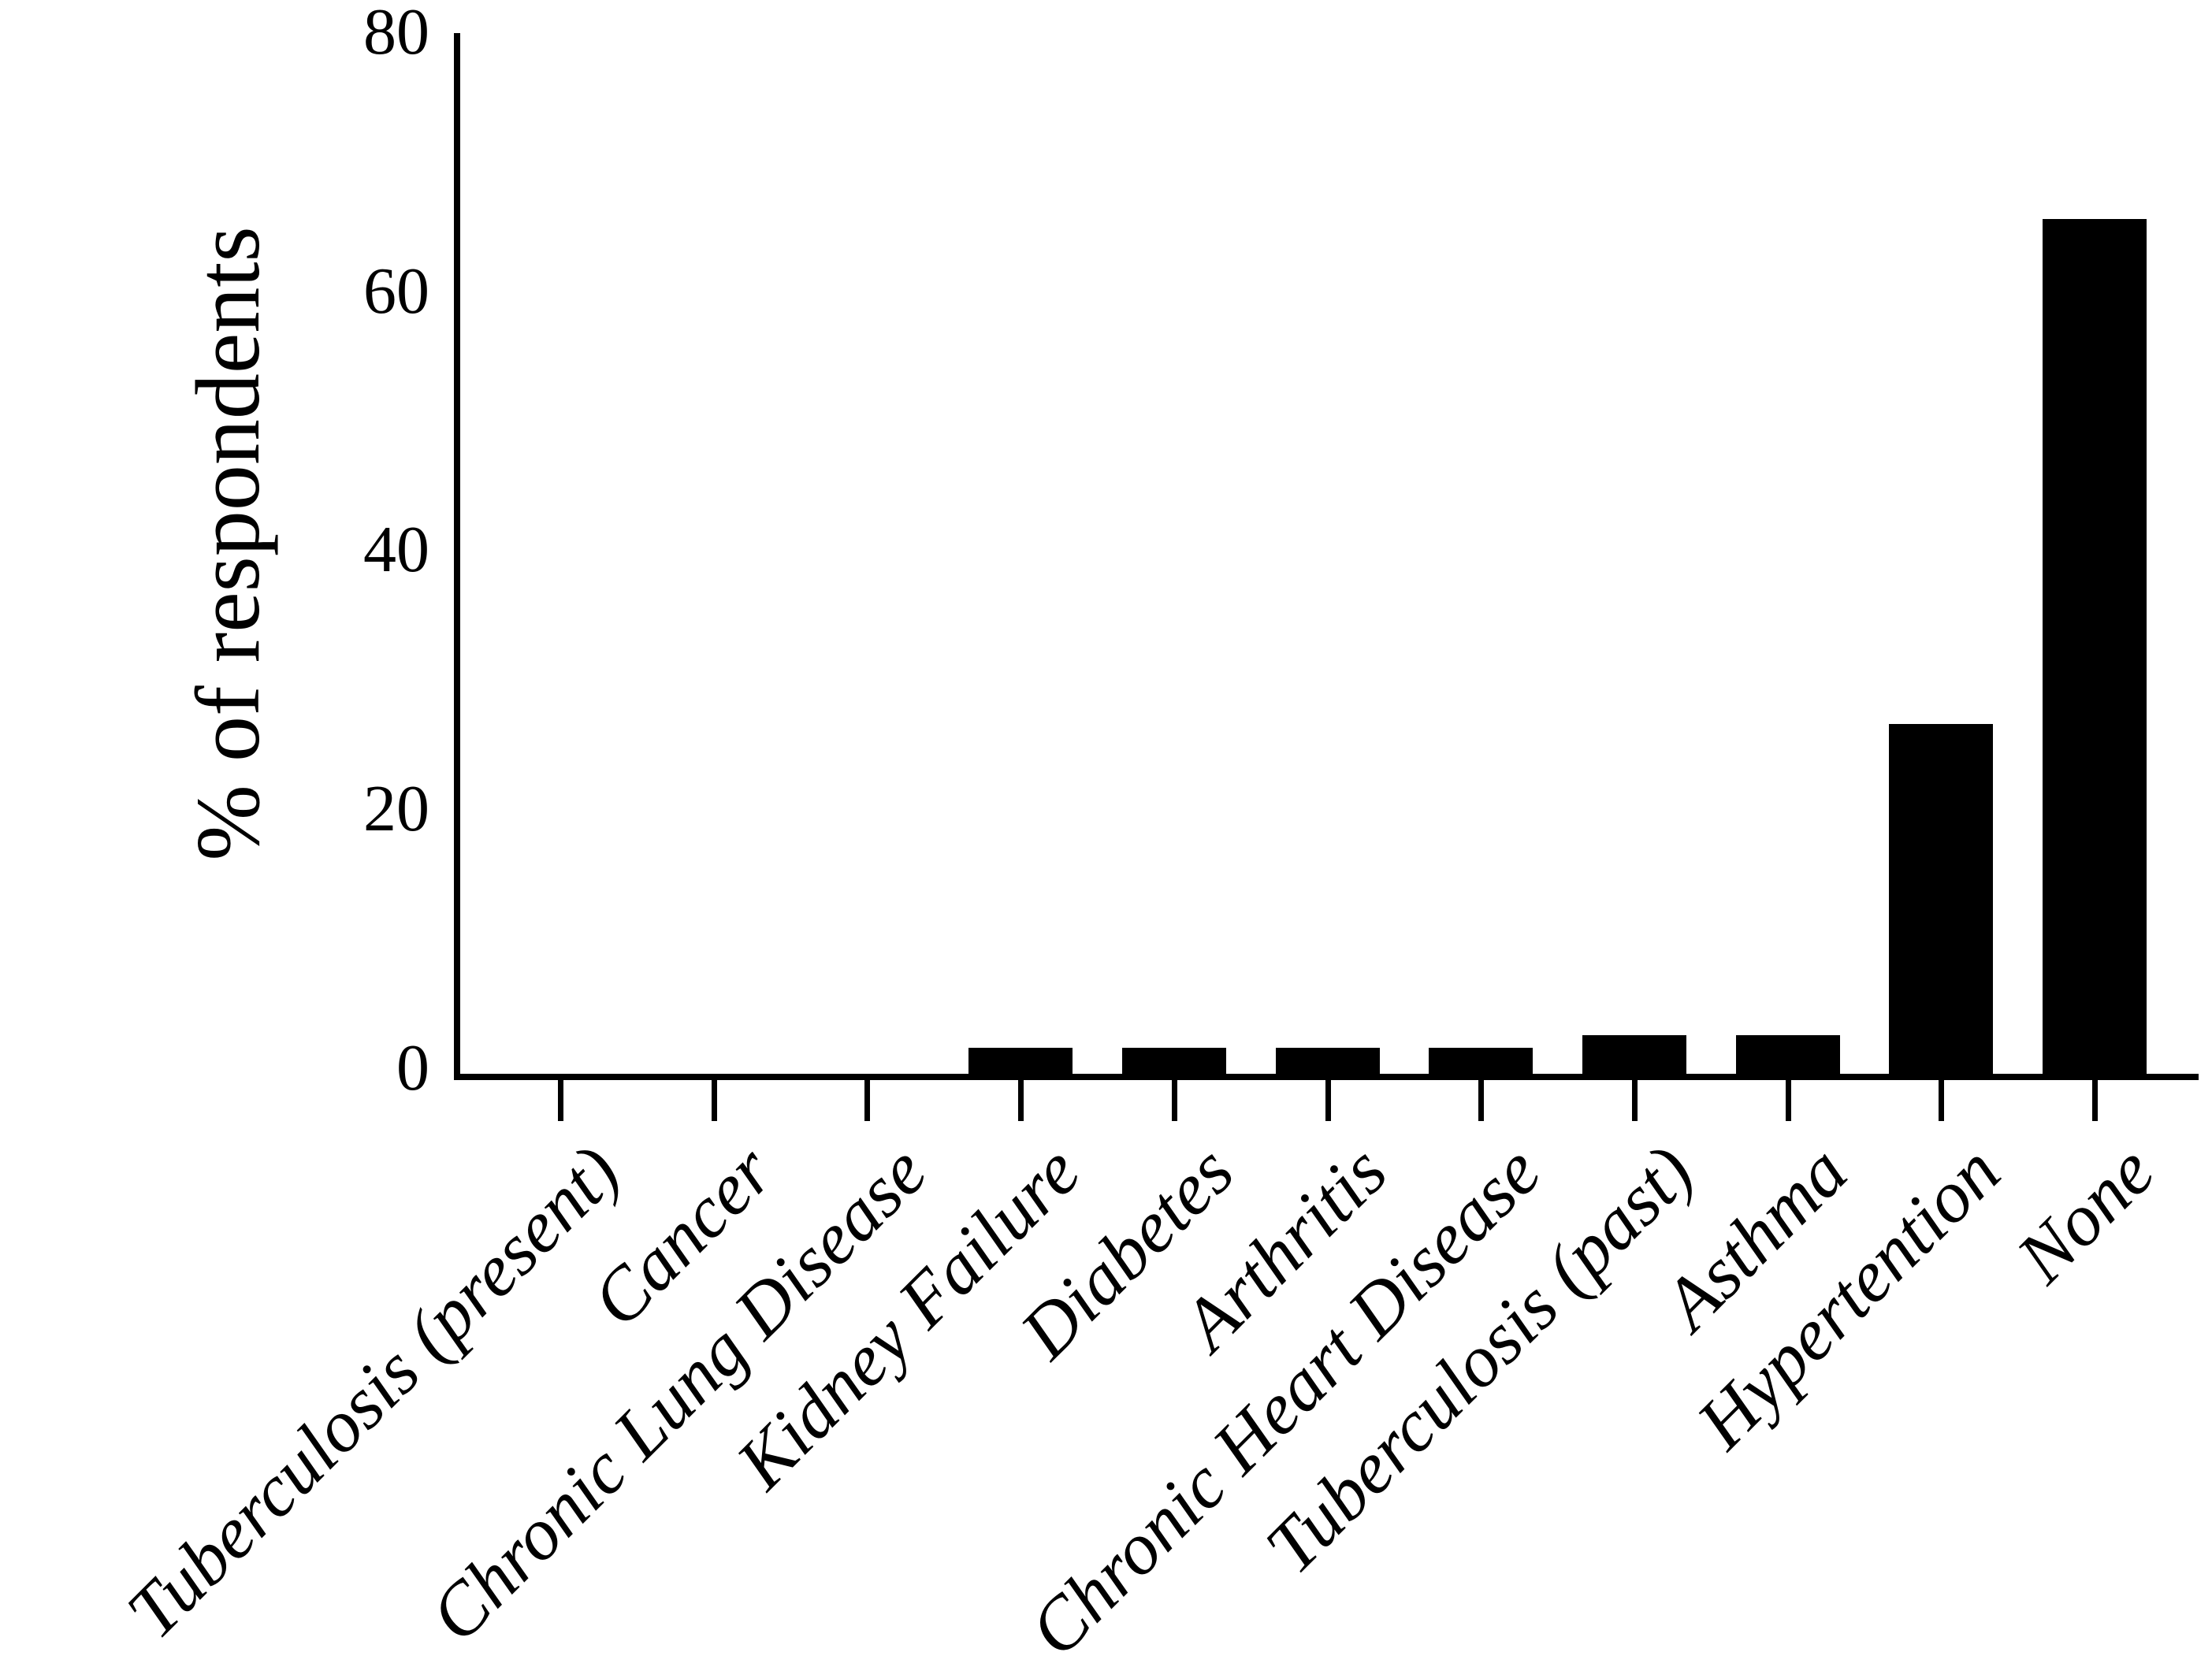  Describe the element at coordinates (413, 1068) in the screenshot. I see `y-tick-label-0: 0` at that location.